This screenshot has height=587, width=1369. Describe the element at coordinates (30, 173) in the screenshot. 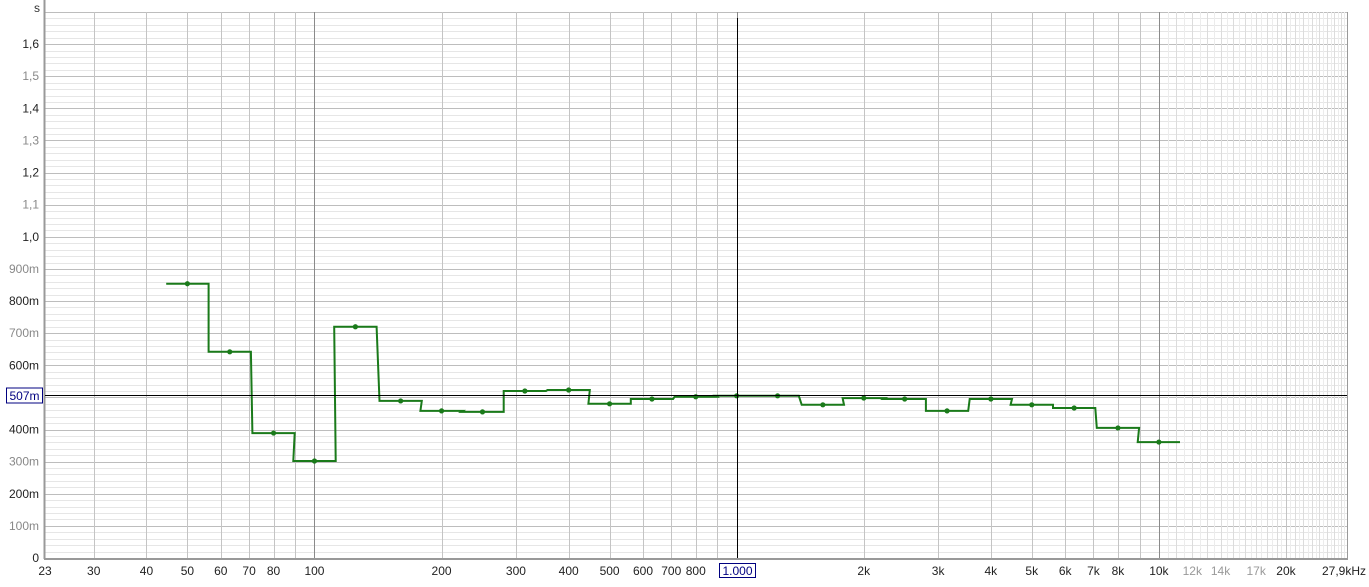

I see `y-tick-label: 1,2` at that location.